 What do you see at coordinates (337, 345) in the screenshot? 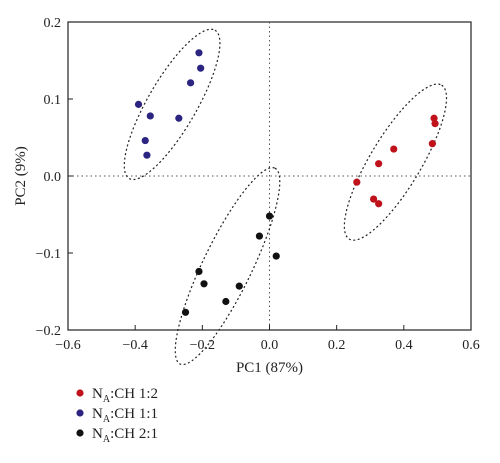
I see `x-tick-label: 0.2` at bounding box center [337, 345].